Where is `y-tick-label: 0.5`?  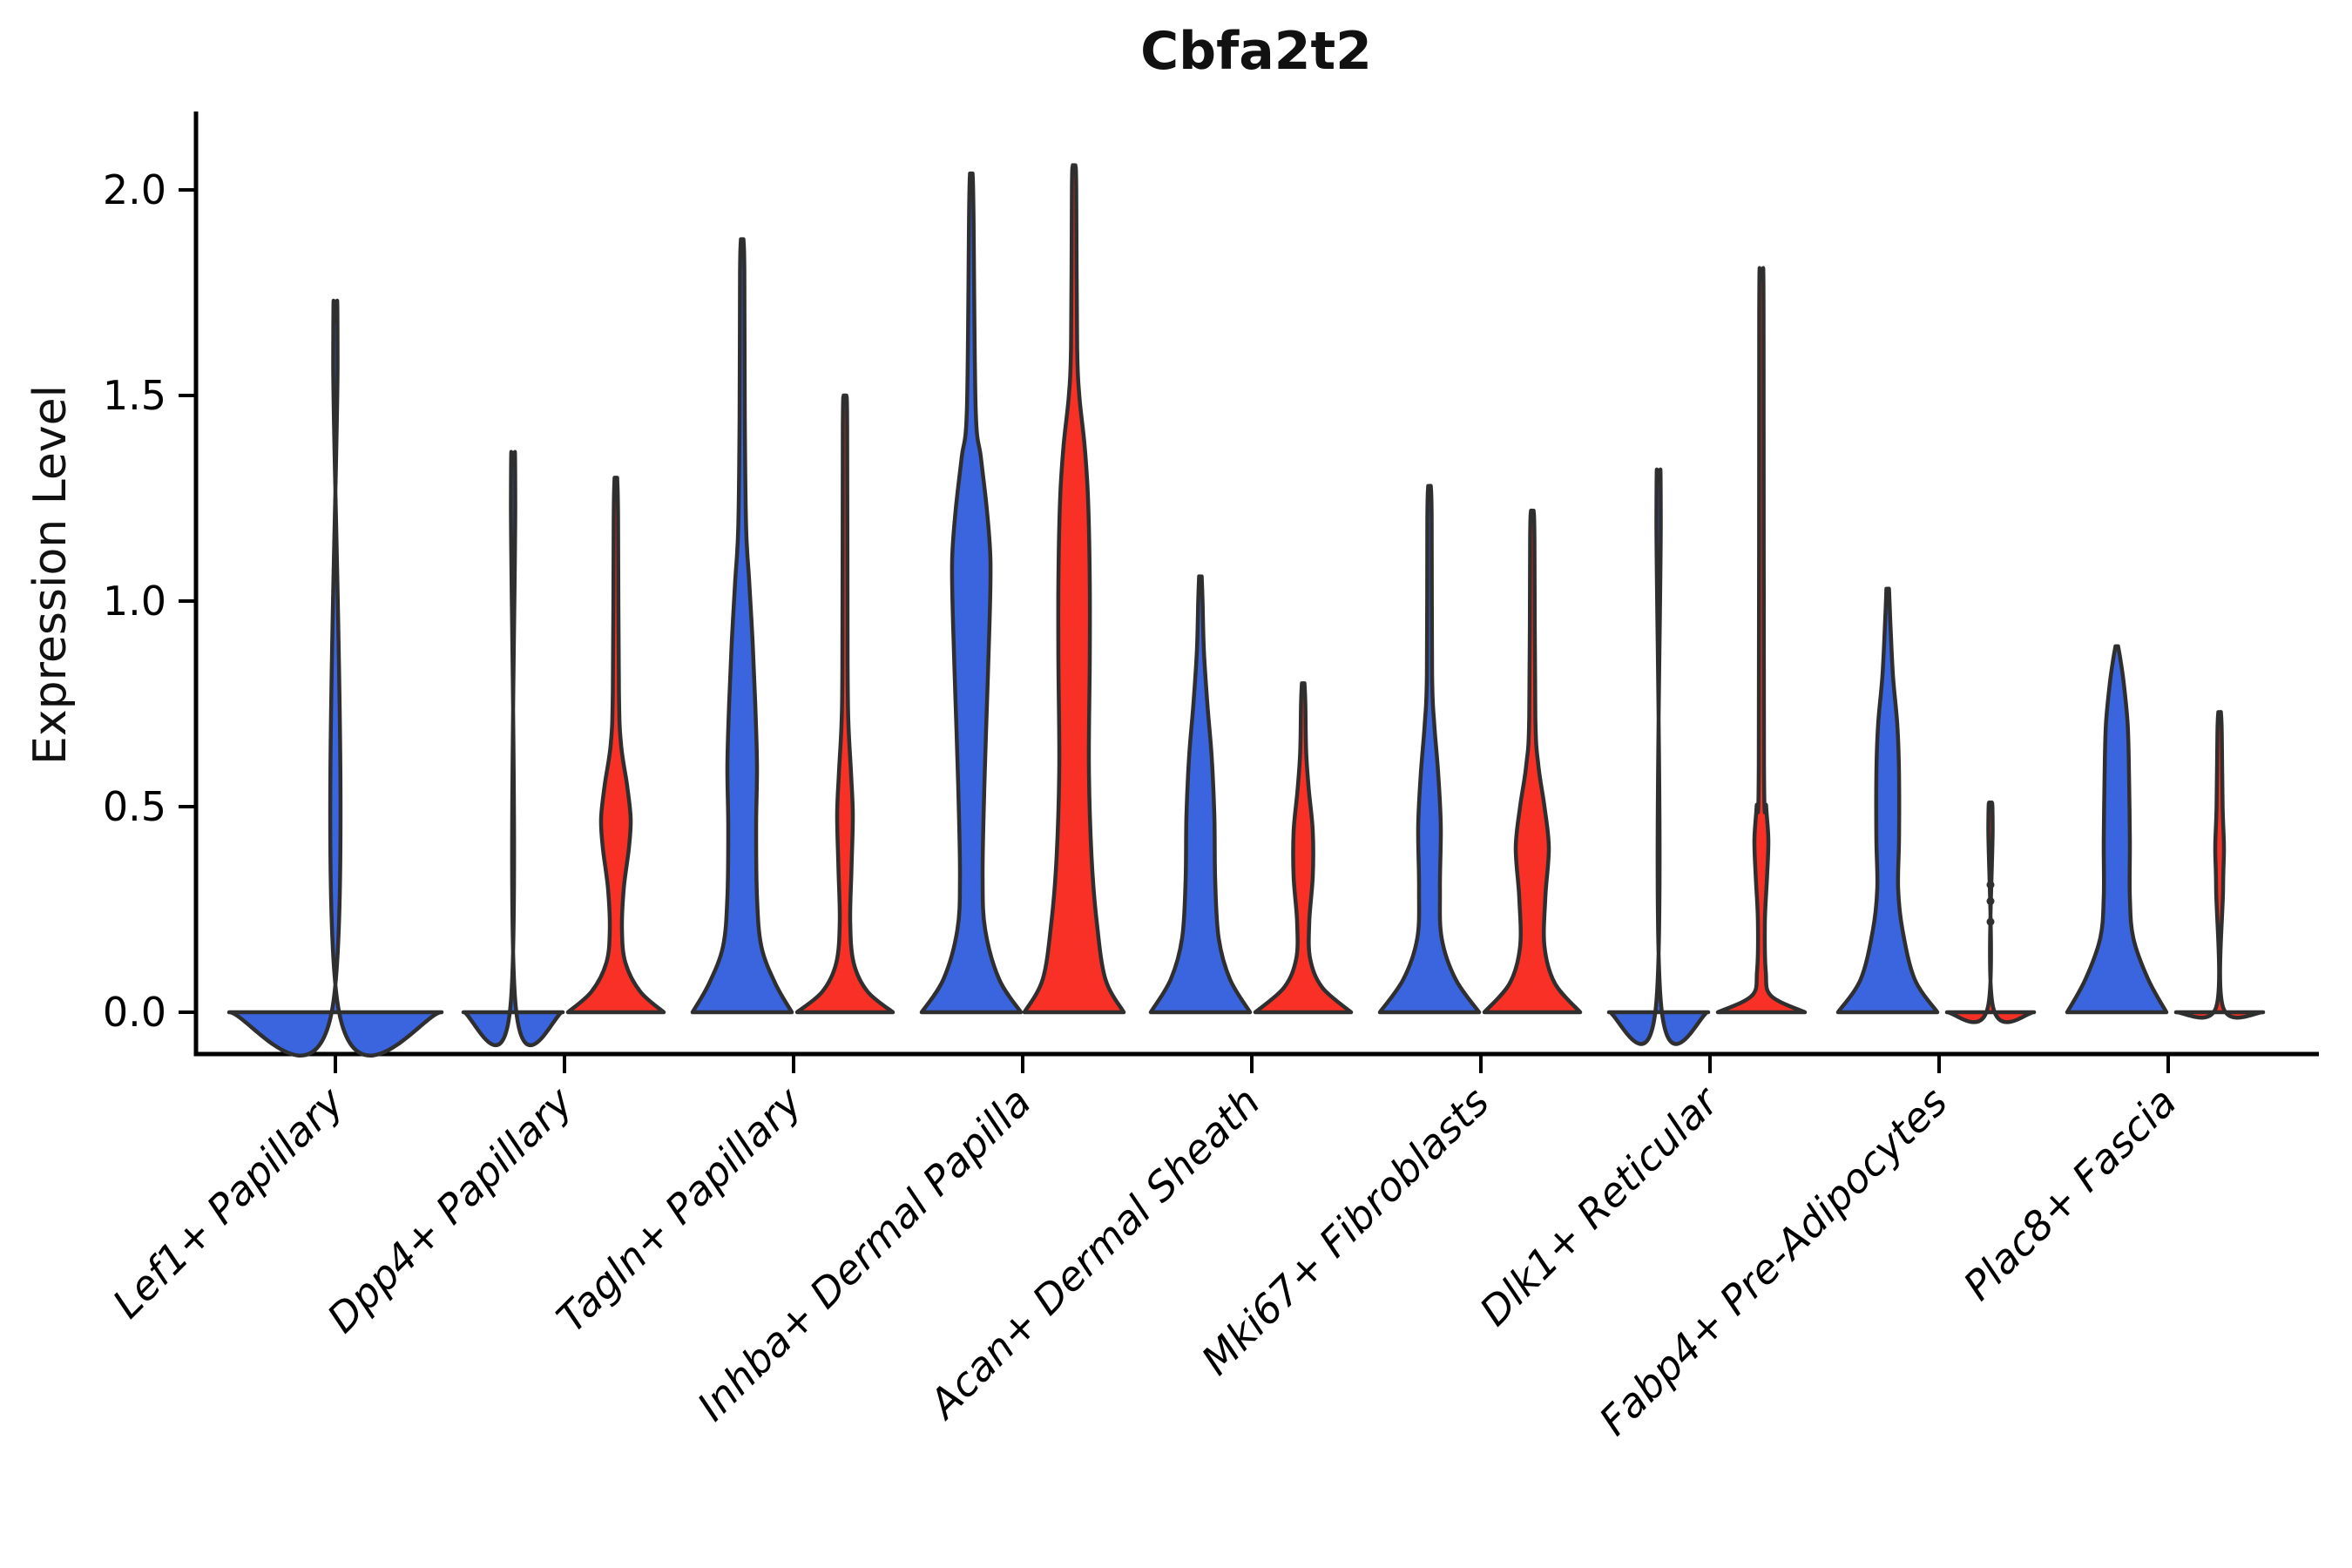
y-tick-label: 0.5 is located at coordinates (134, 806).